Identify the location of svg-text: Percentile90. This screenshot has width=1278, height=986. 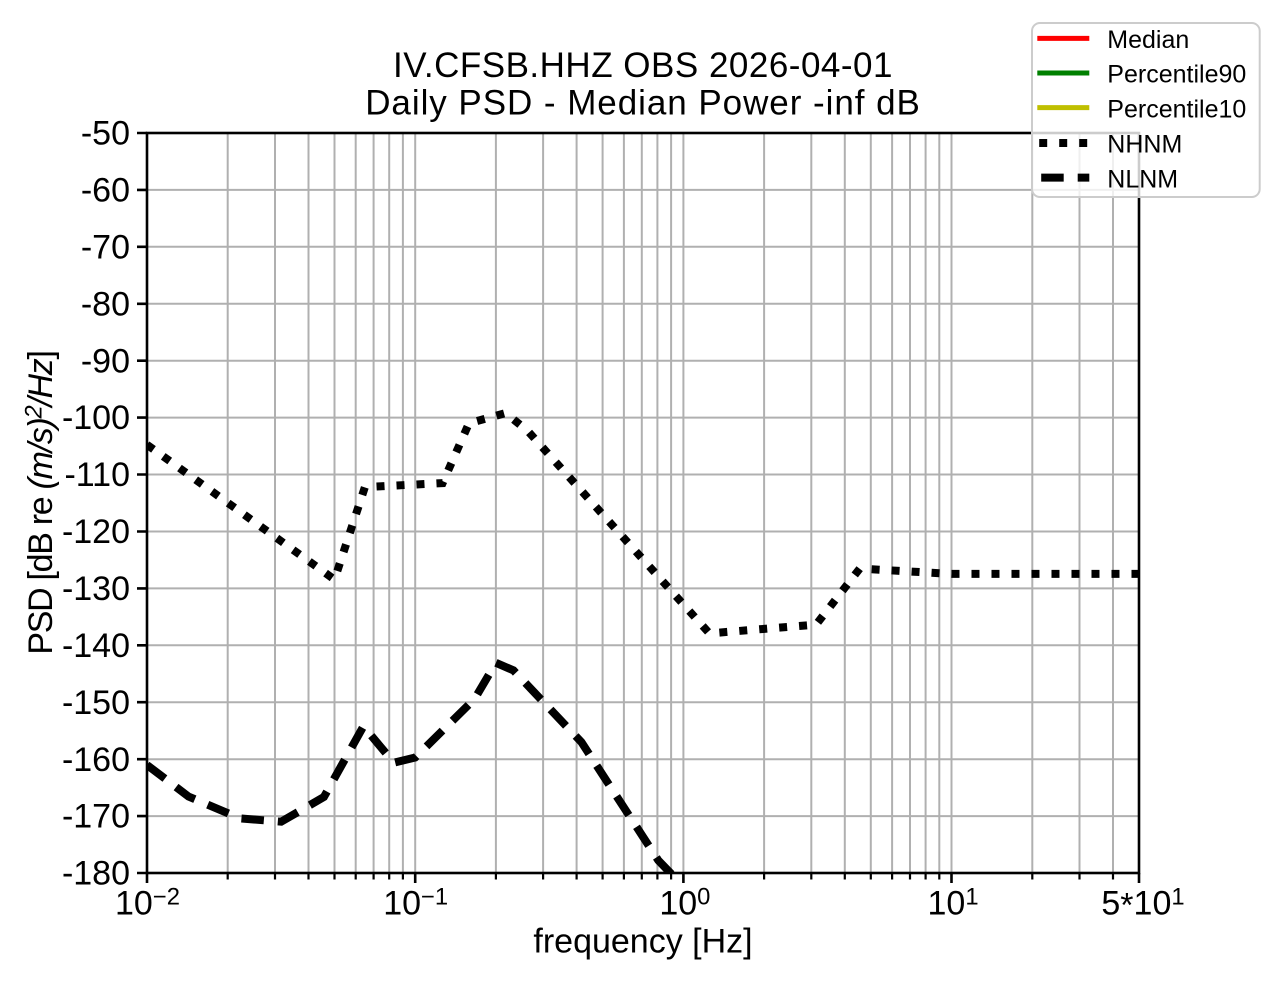
(1176, 75).